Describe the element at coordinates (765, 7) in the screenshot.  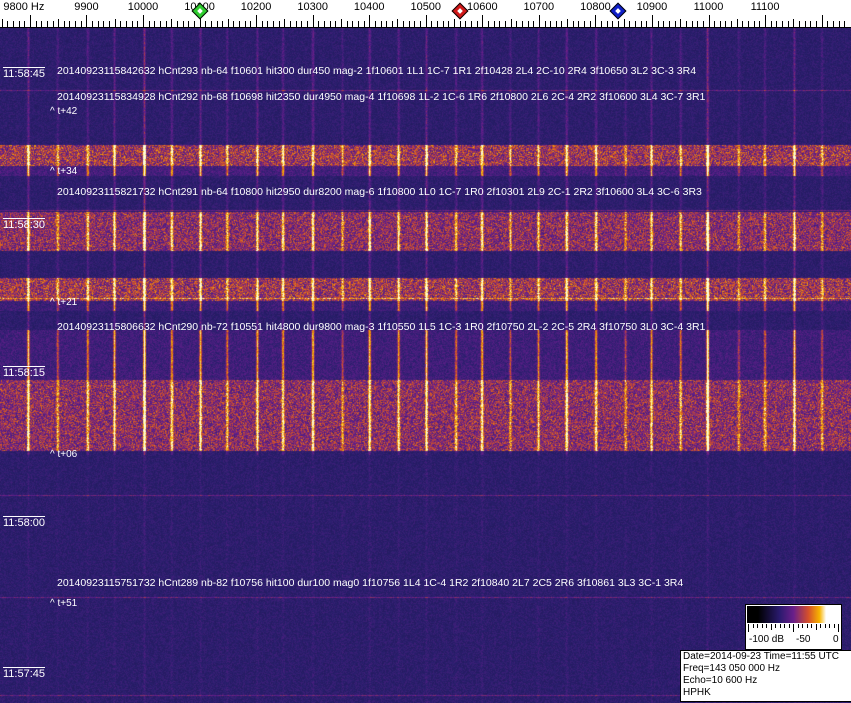
I see `frequency-tick-label: 11100` at that location.